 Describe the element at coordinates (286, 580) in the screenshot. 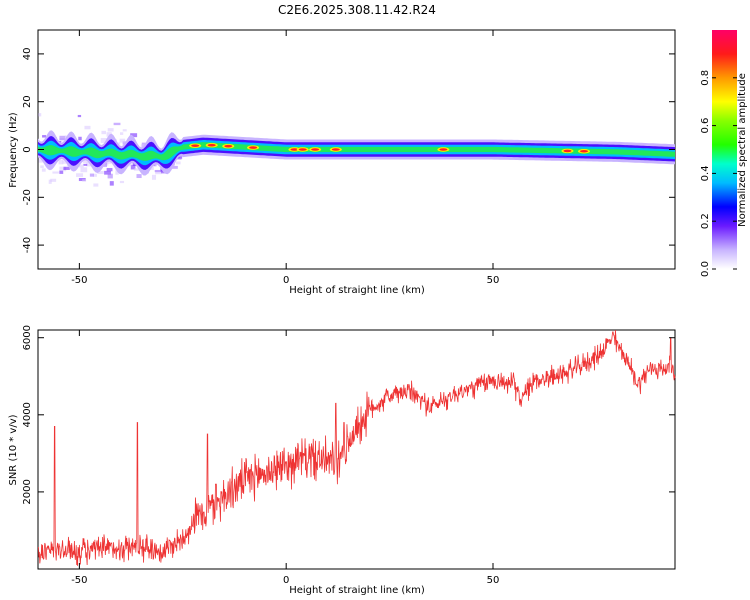

I see `snr-x-tick-label: 0` at that location.